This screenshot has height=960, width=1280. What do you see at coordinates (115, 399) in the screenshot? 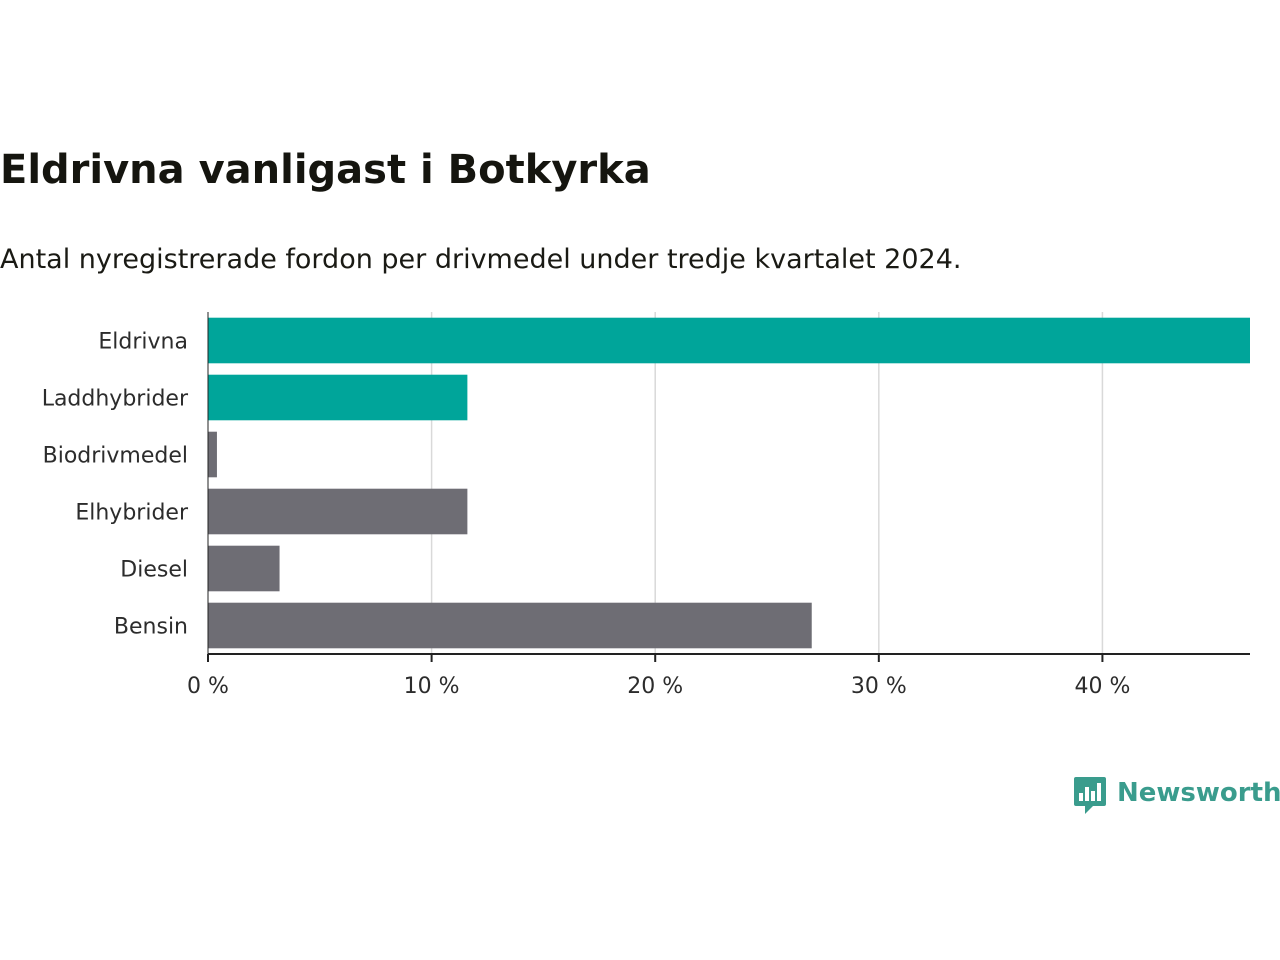
I see `category-label: Laddhybrider` at bounding box center [115, 399].